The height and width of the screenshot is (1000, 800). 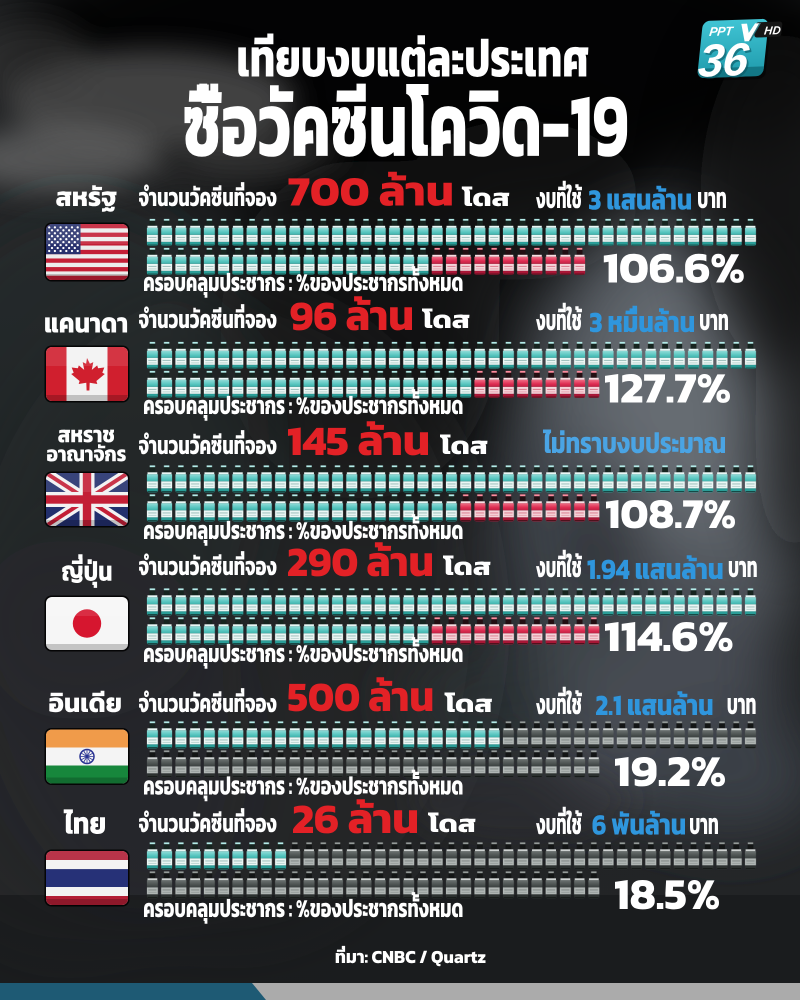 What do you see at coordinates (772, 31) in the screenshot?
I see `svg-text: HD` at bounding box center [772, 31].